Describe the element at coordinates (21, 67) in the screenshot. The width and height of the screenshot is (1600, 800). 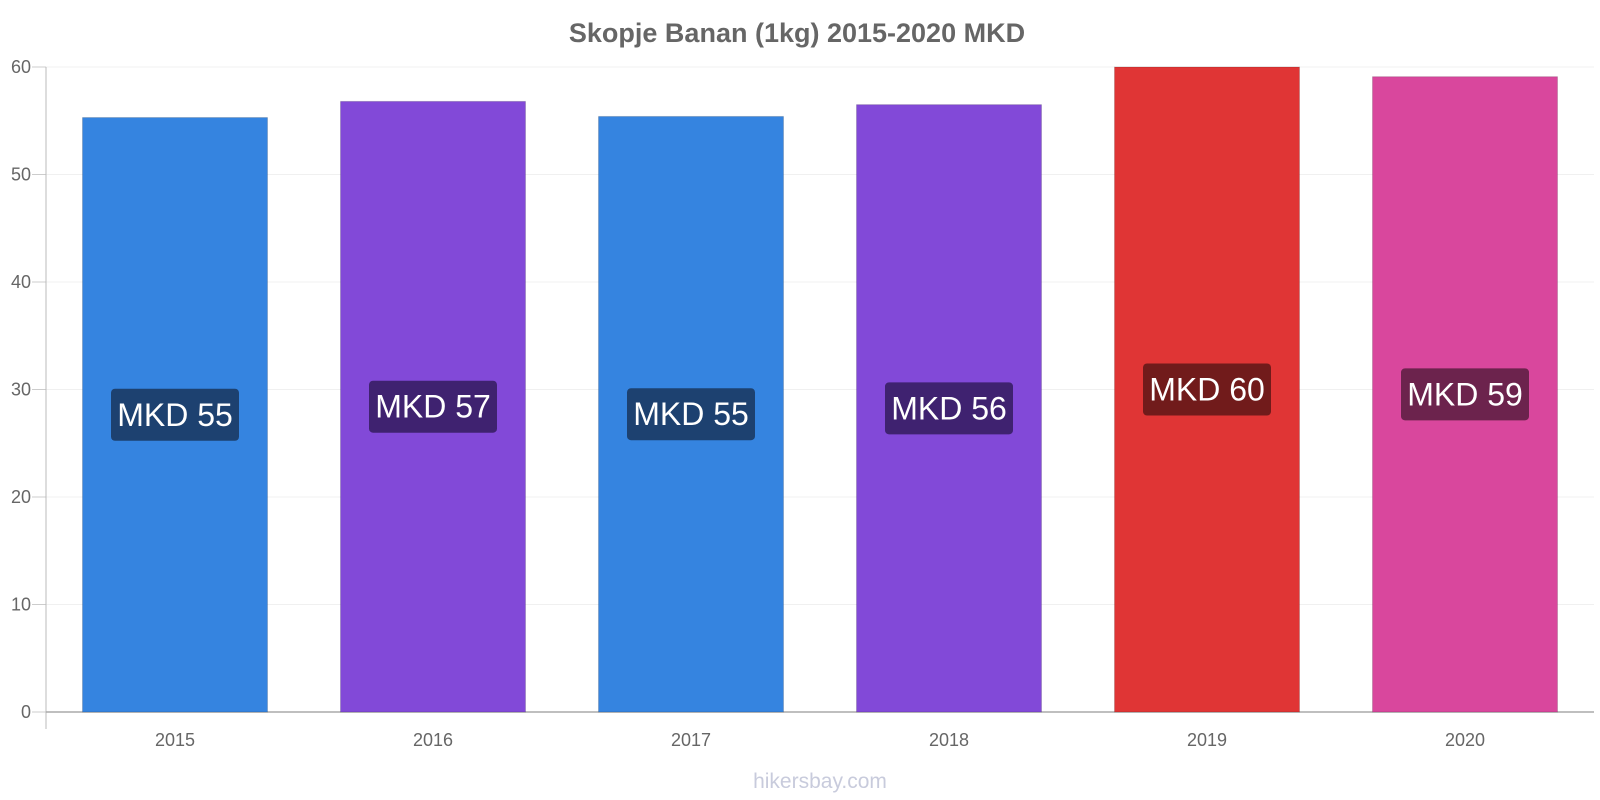
I see `y-tick-label: 60` at that location.